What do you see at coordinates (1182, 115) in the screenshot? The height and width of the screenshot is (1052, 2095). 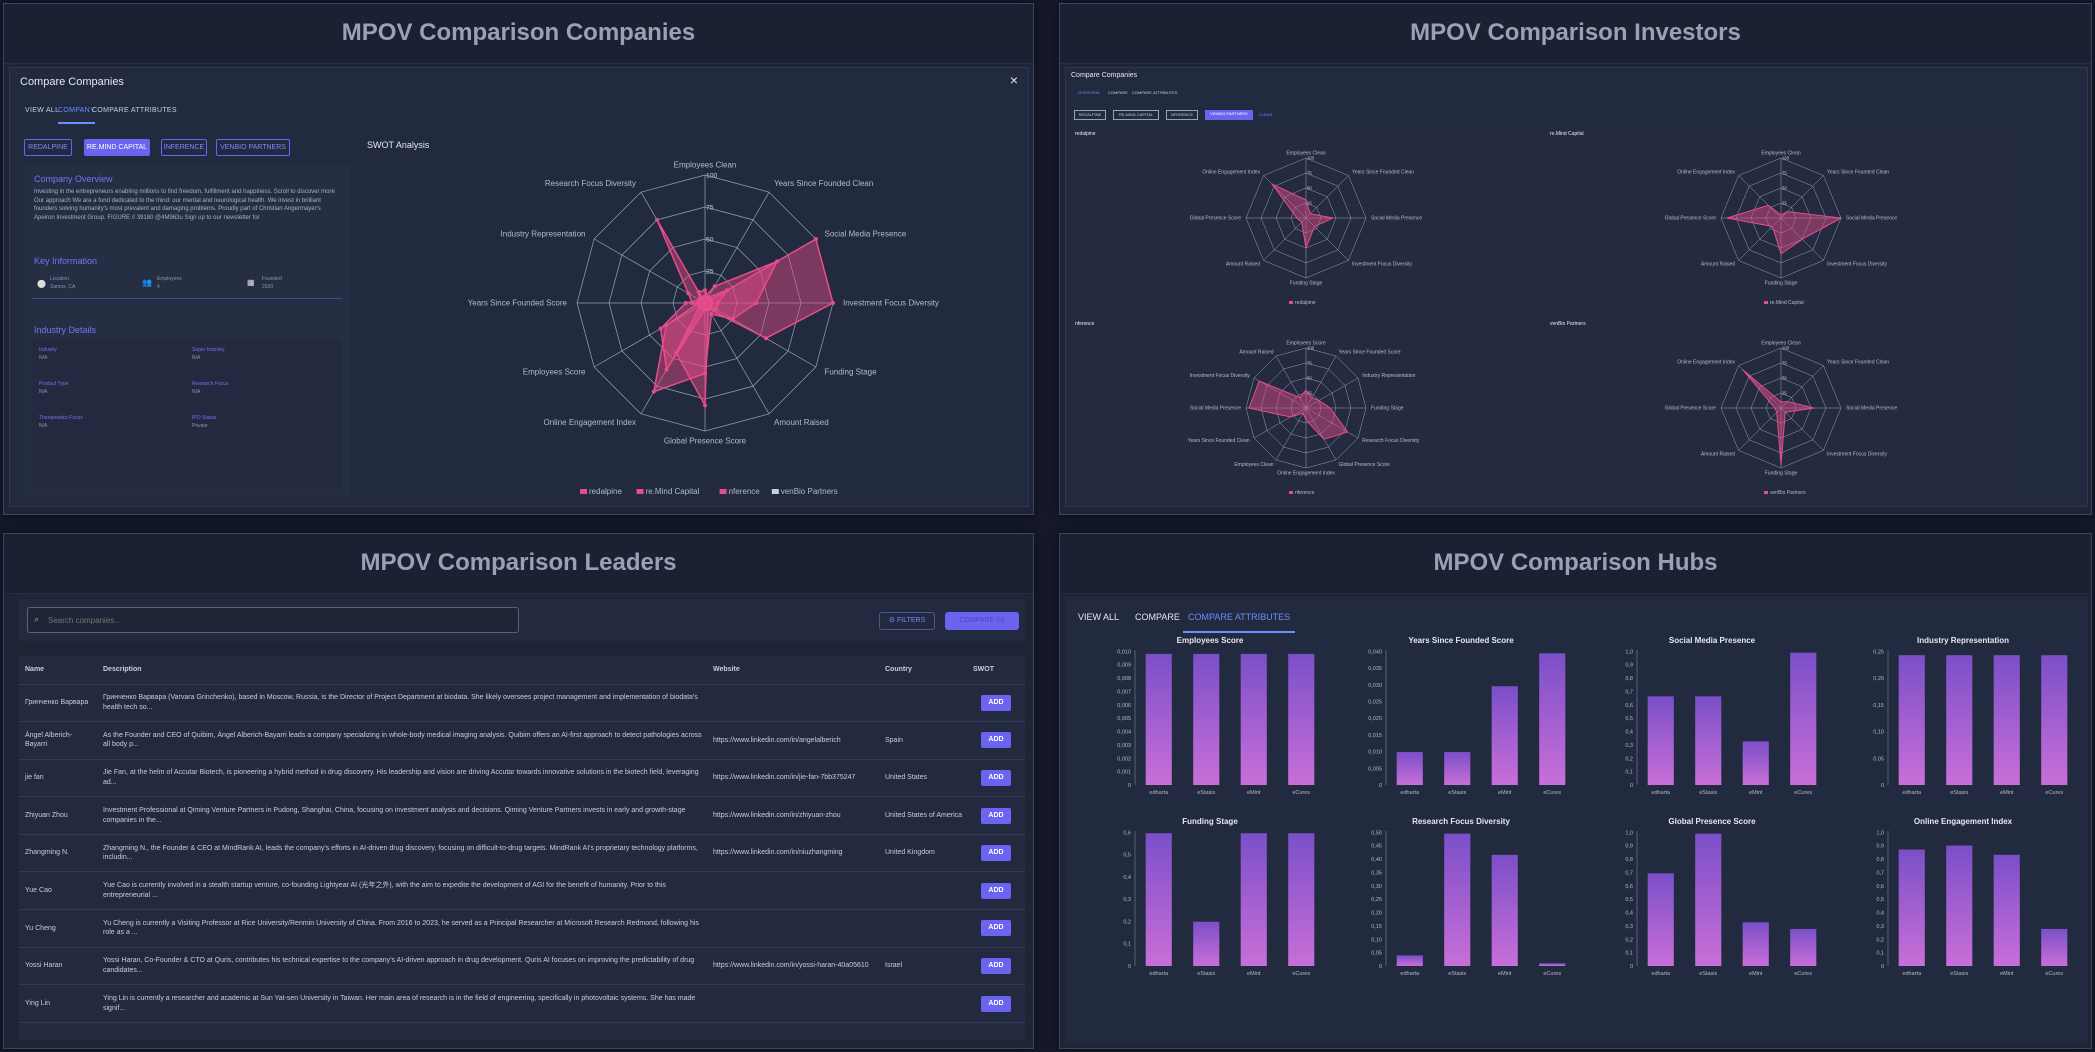 I see `chip-nference: NFERENCE` at bounding box center [1182, 115].